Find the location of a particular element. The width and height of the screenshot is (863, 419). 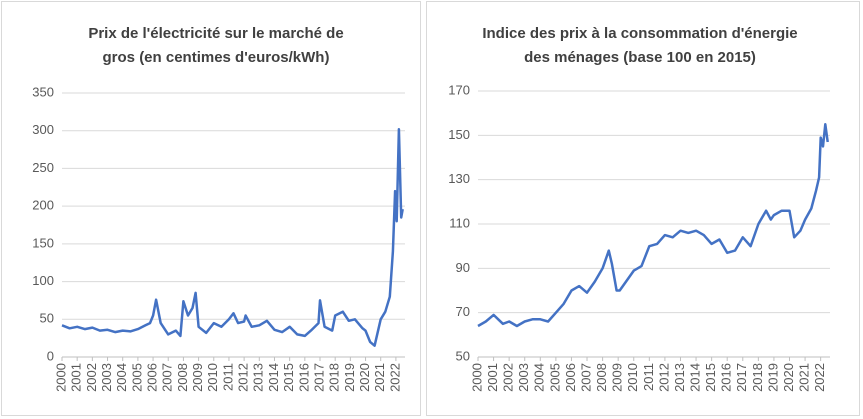

y-tick-label: 0 is located at coordinates (50, 355).